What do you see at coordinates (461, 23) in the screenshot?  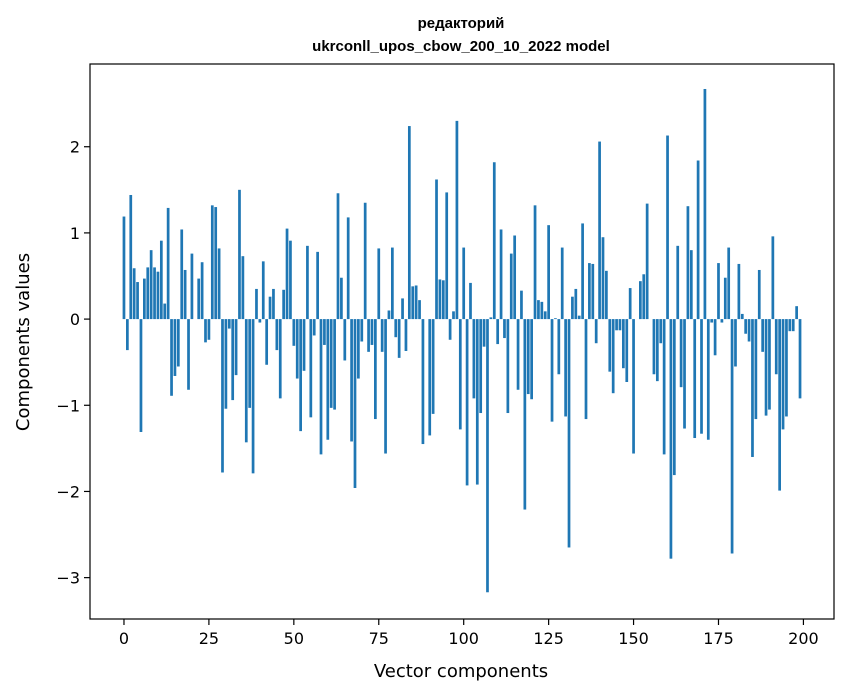 I see `chart-title-line1: редакторий` at bounding box center [461, 23].